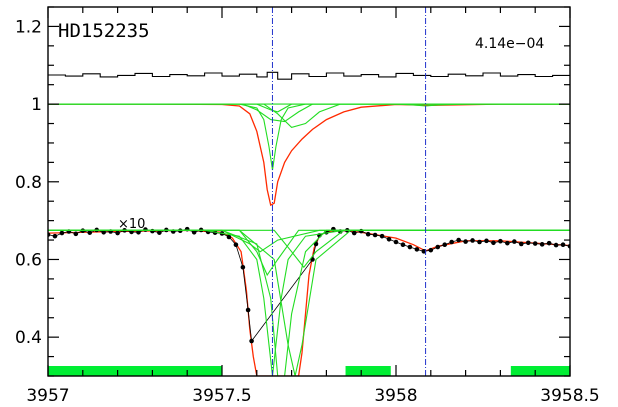  Describe the element at coordinates (395, 396) in the screenshot. I see `x-tick-label: 3958` at that location.